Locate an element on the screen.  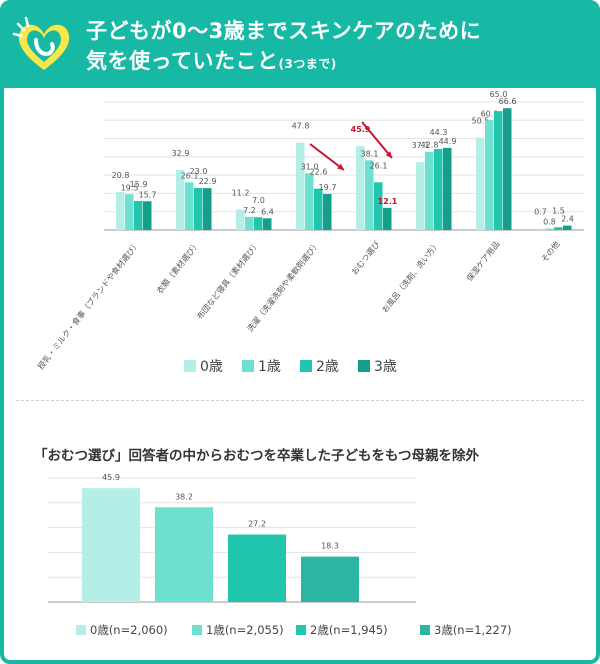
category-label: おむつ選び is located at coordinates (365, 258).